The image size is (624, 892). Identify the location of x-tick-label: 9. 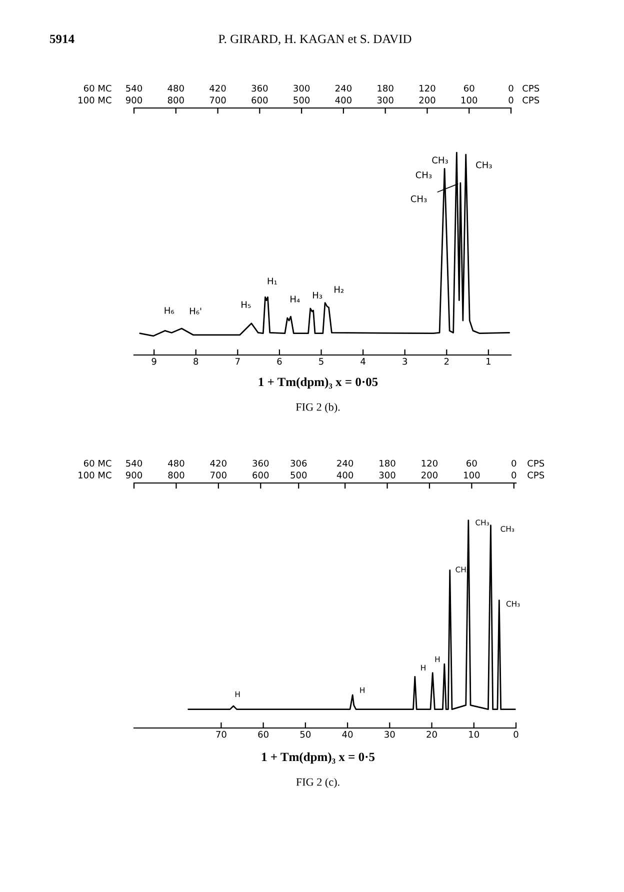
(154, 361).